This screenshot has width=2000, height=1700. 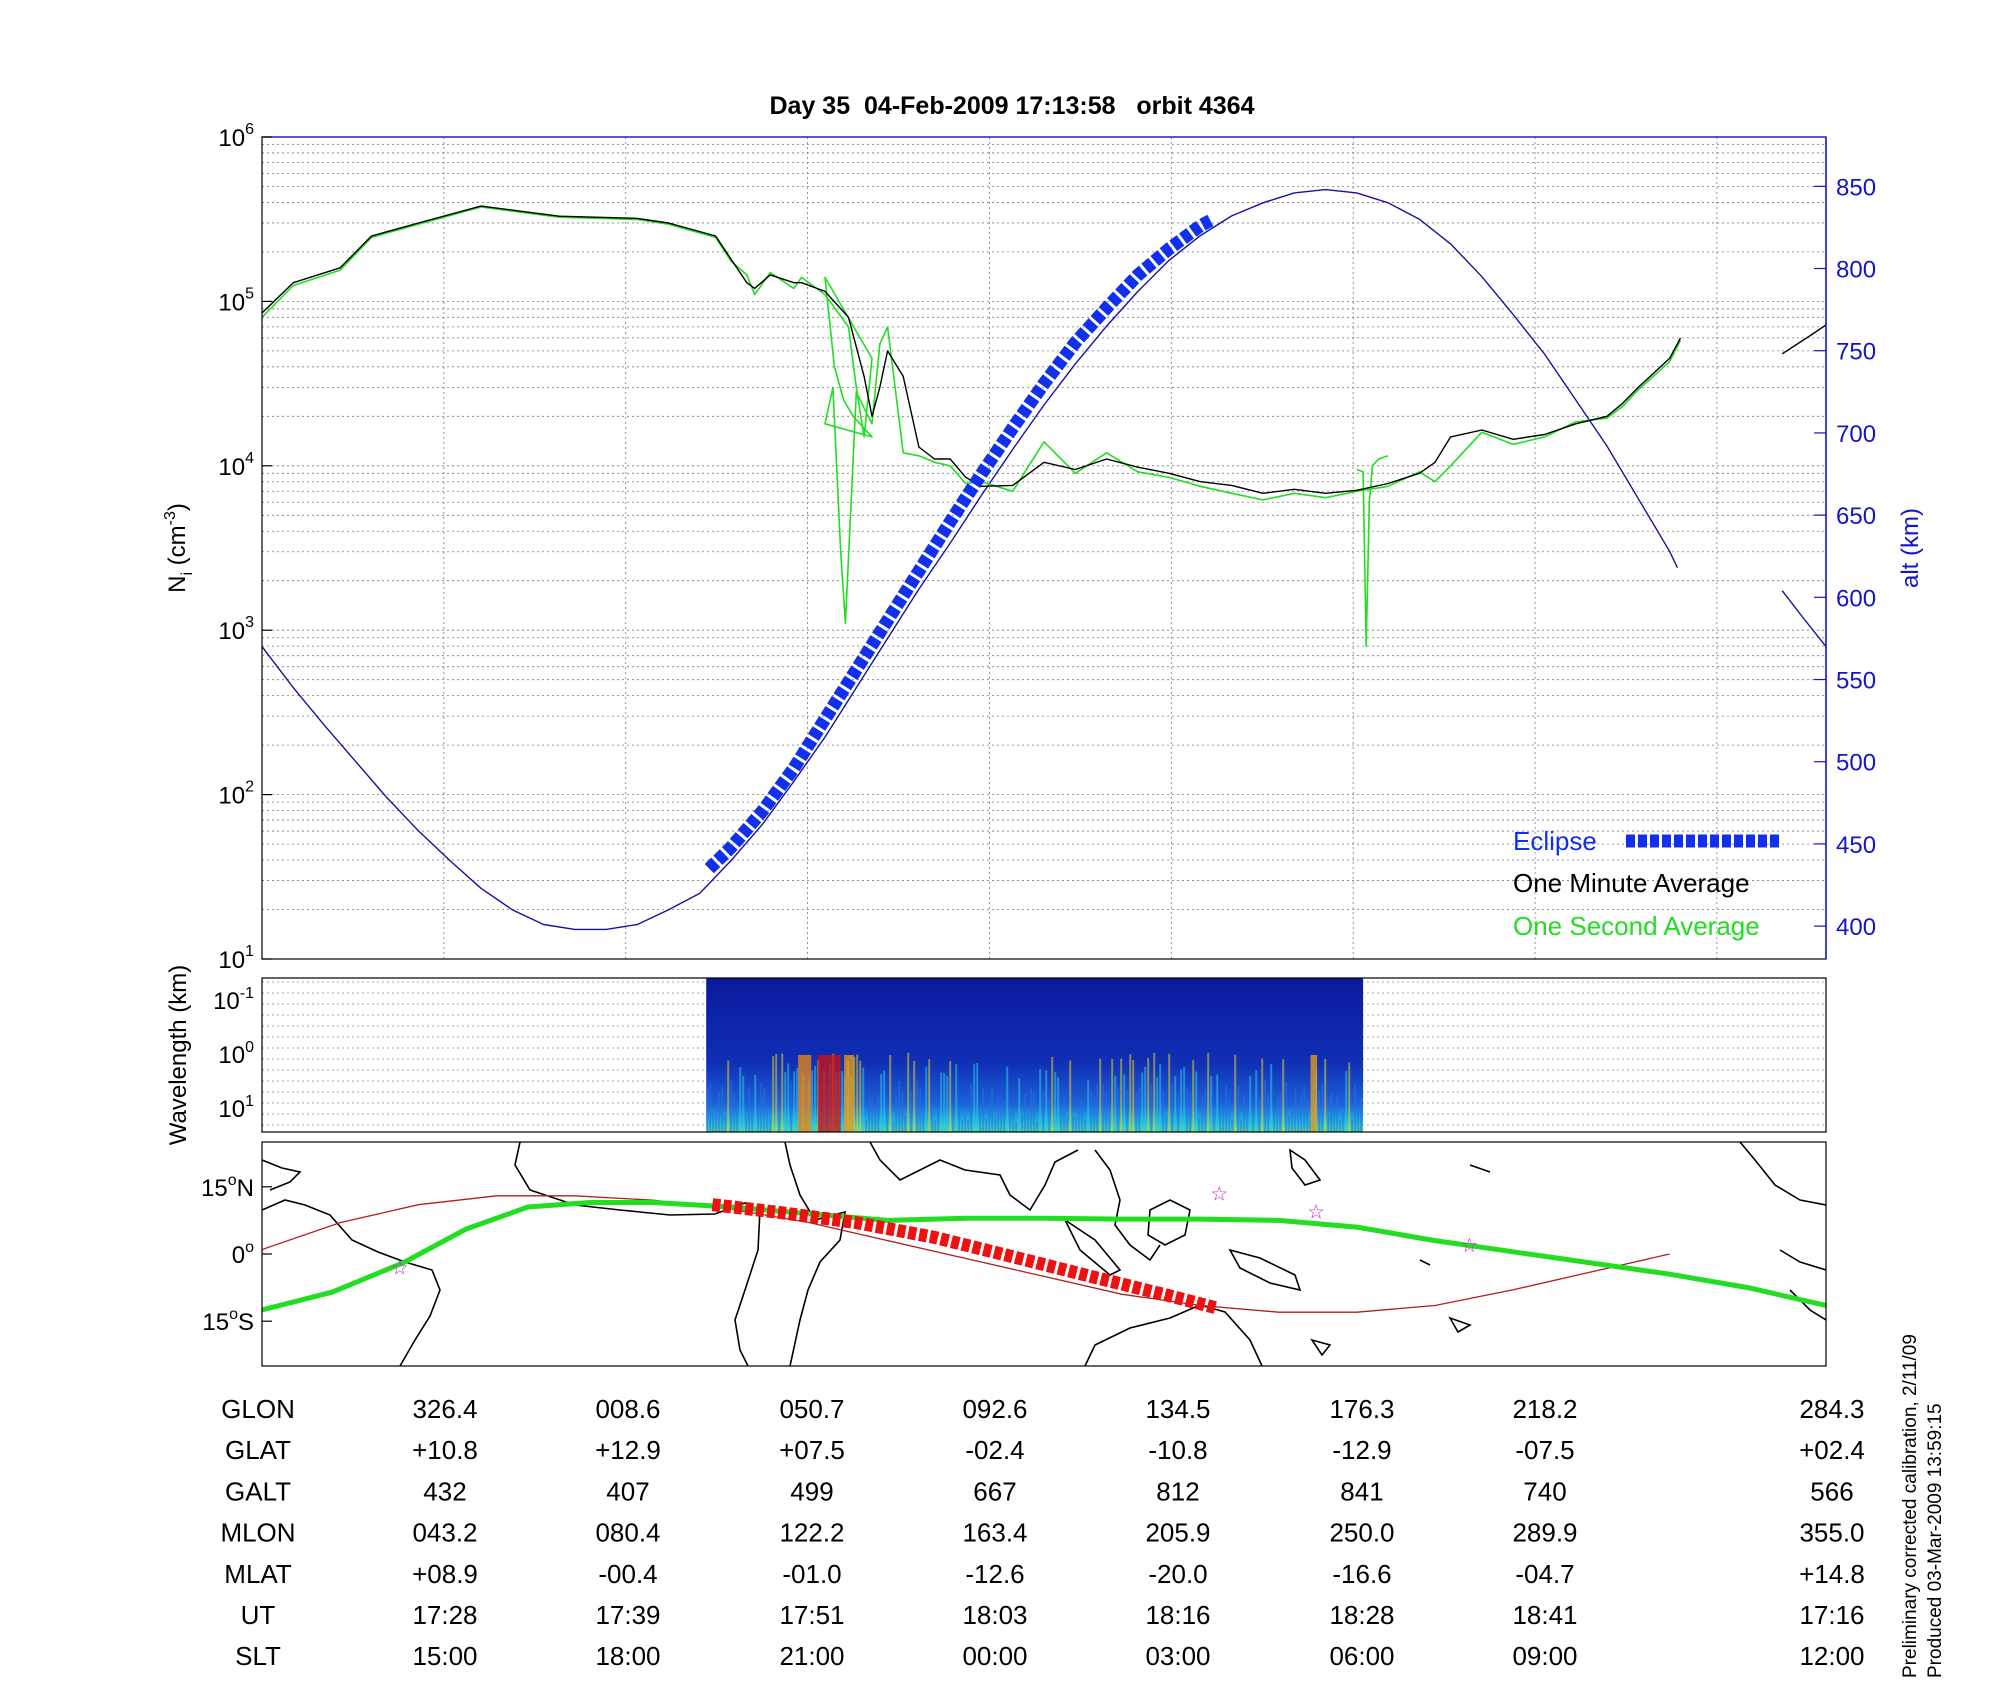 I want to click on table-cell: 218.2, so click(x=1544, y=1409).